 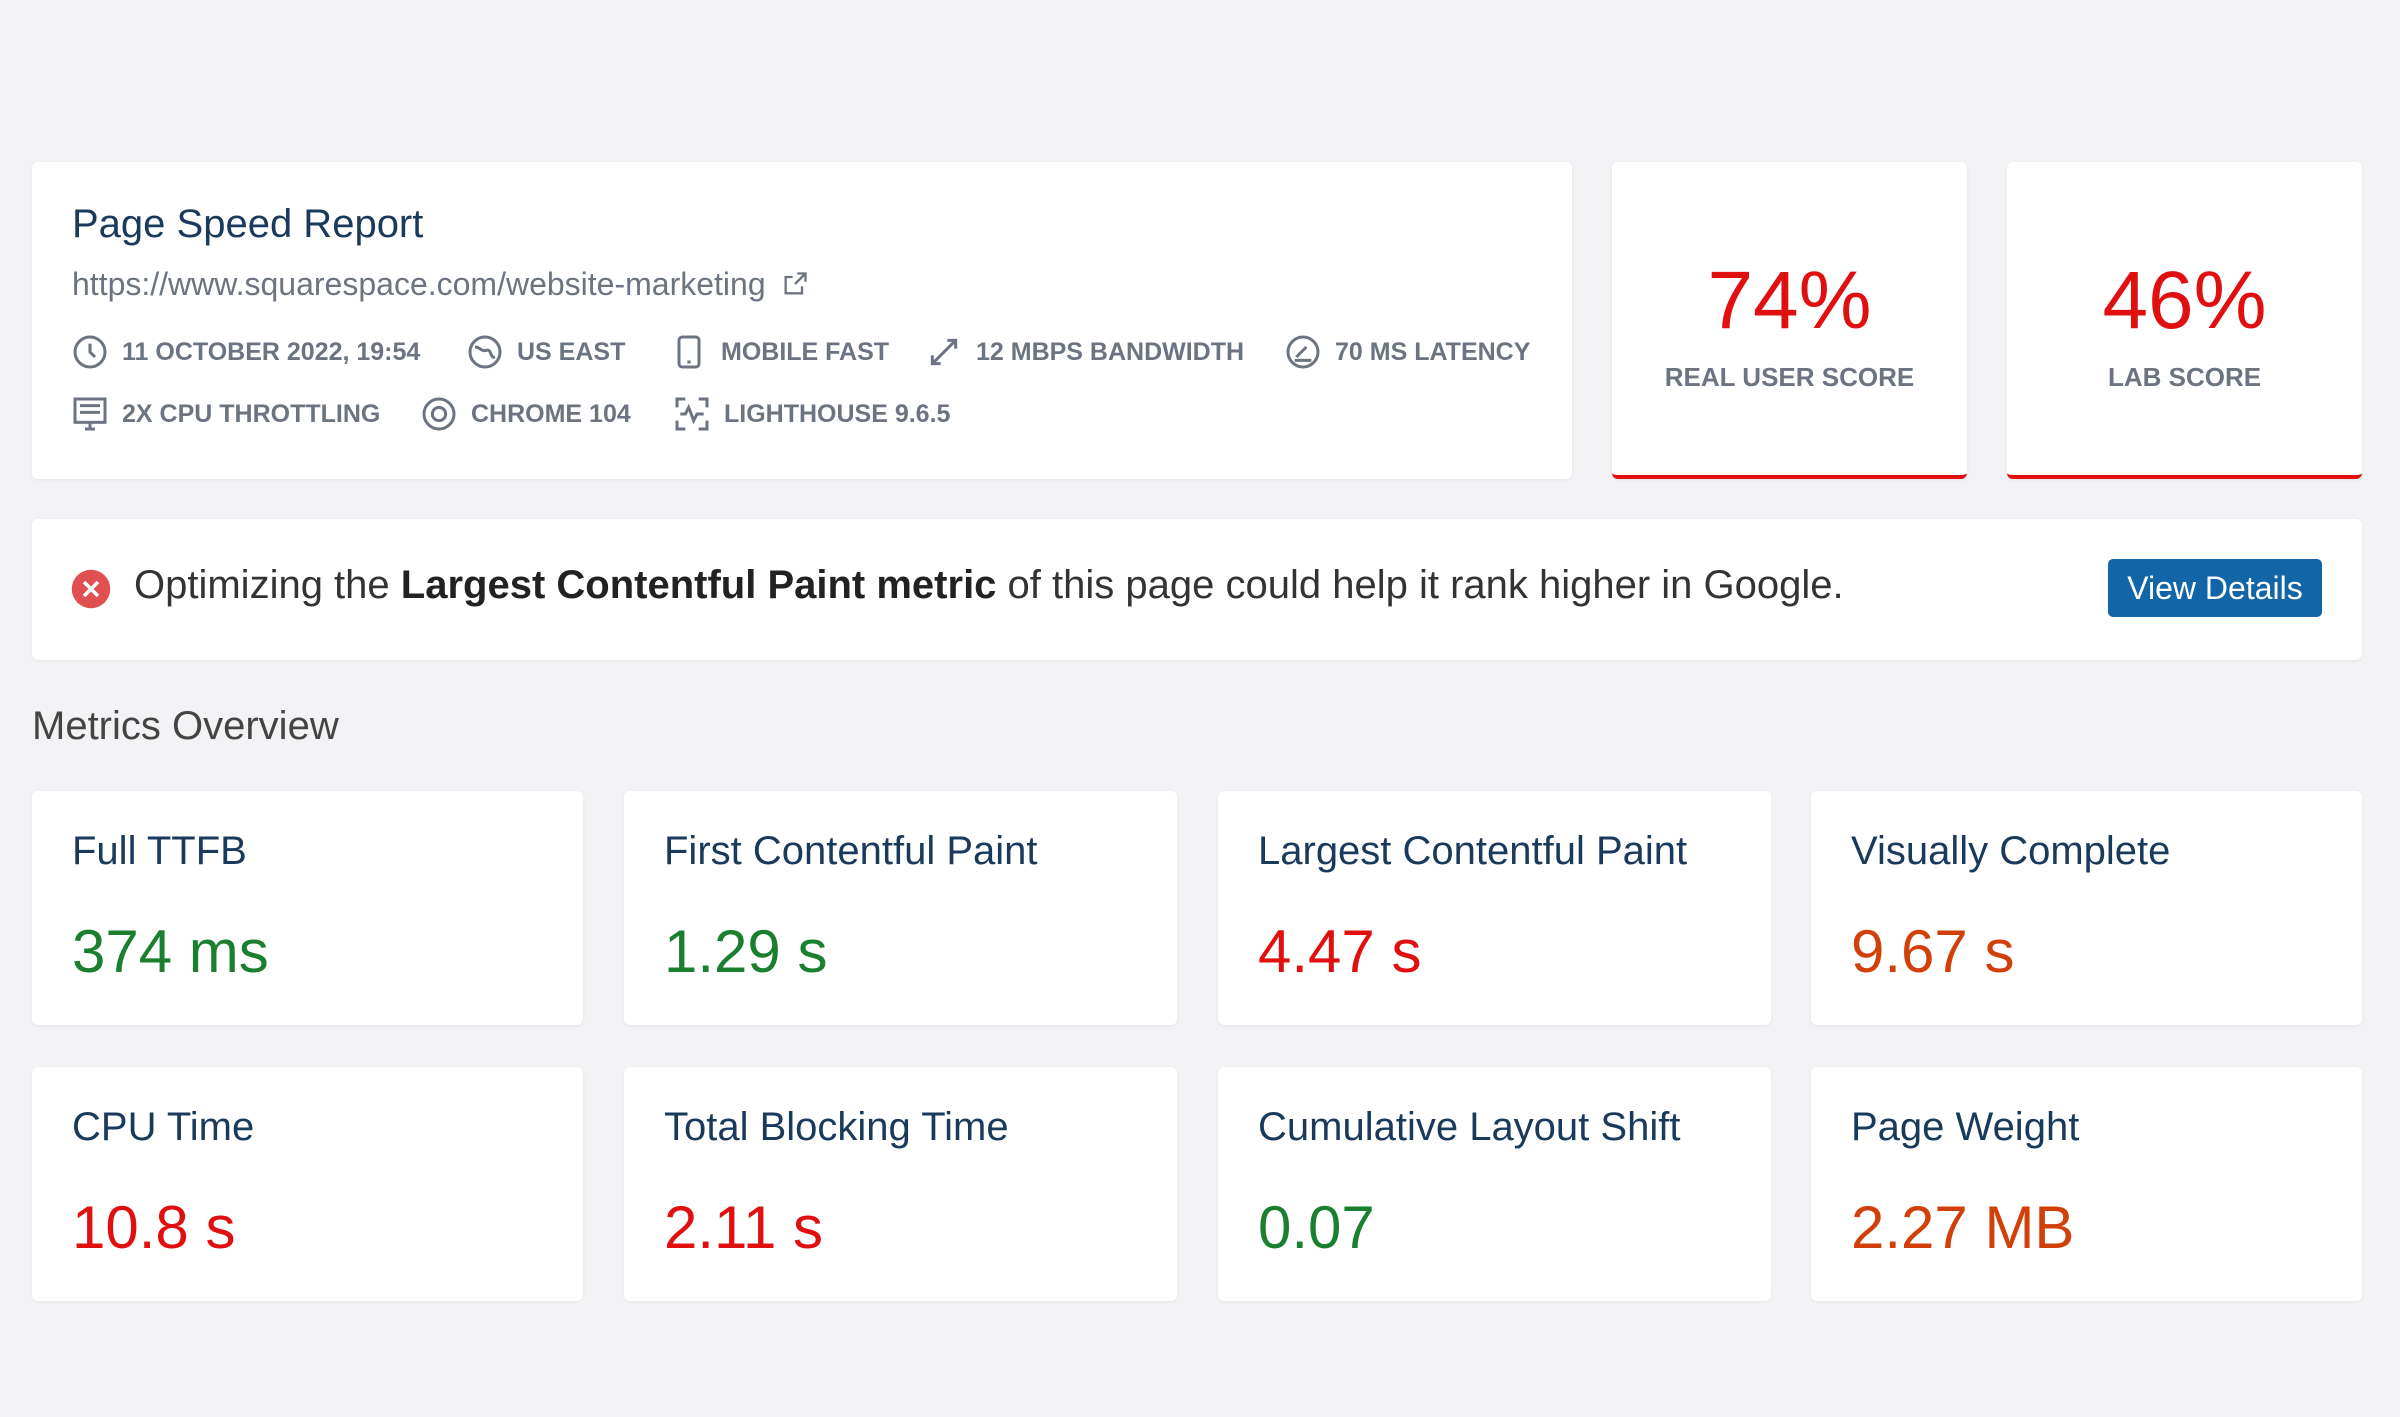 I want to click on metric-value: 9.67 s, so click(x=1933, y=951).